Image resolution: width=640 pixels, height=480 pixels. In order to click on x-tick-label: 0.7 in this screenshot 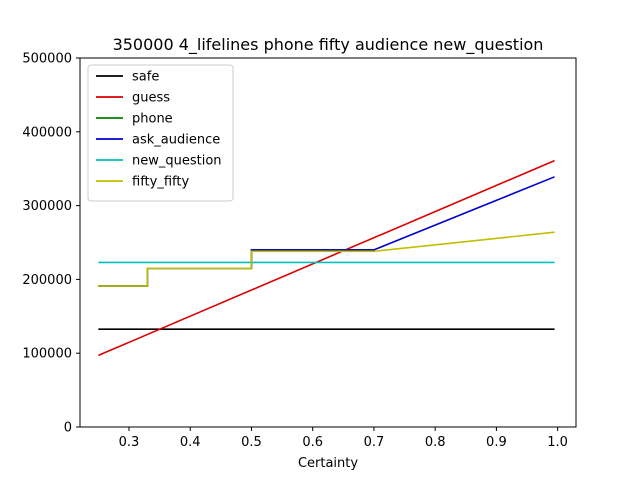, I will do `click(374, 442)`.